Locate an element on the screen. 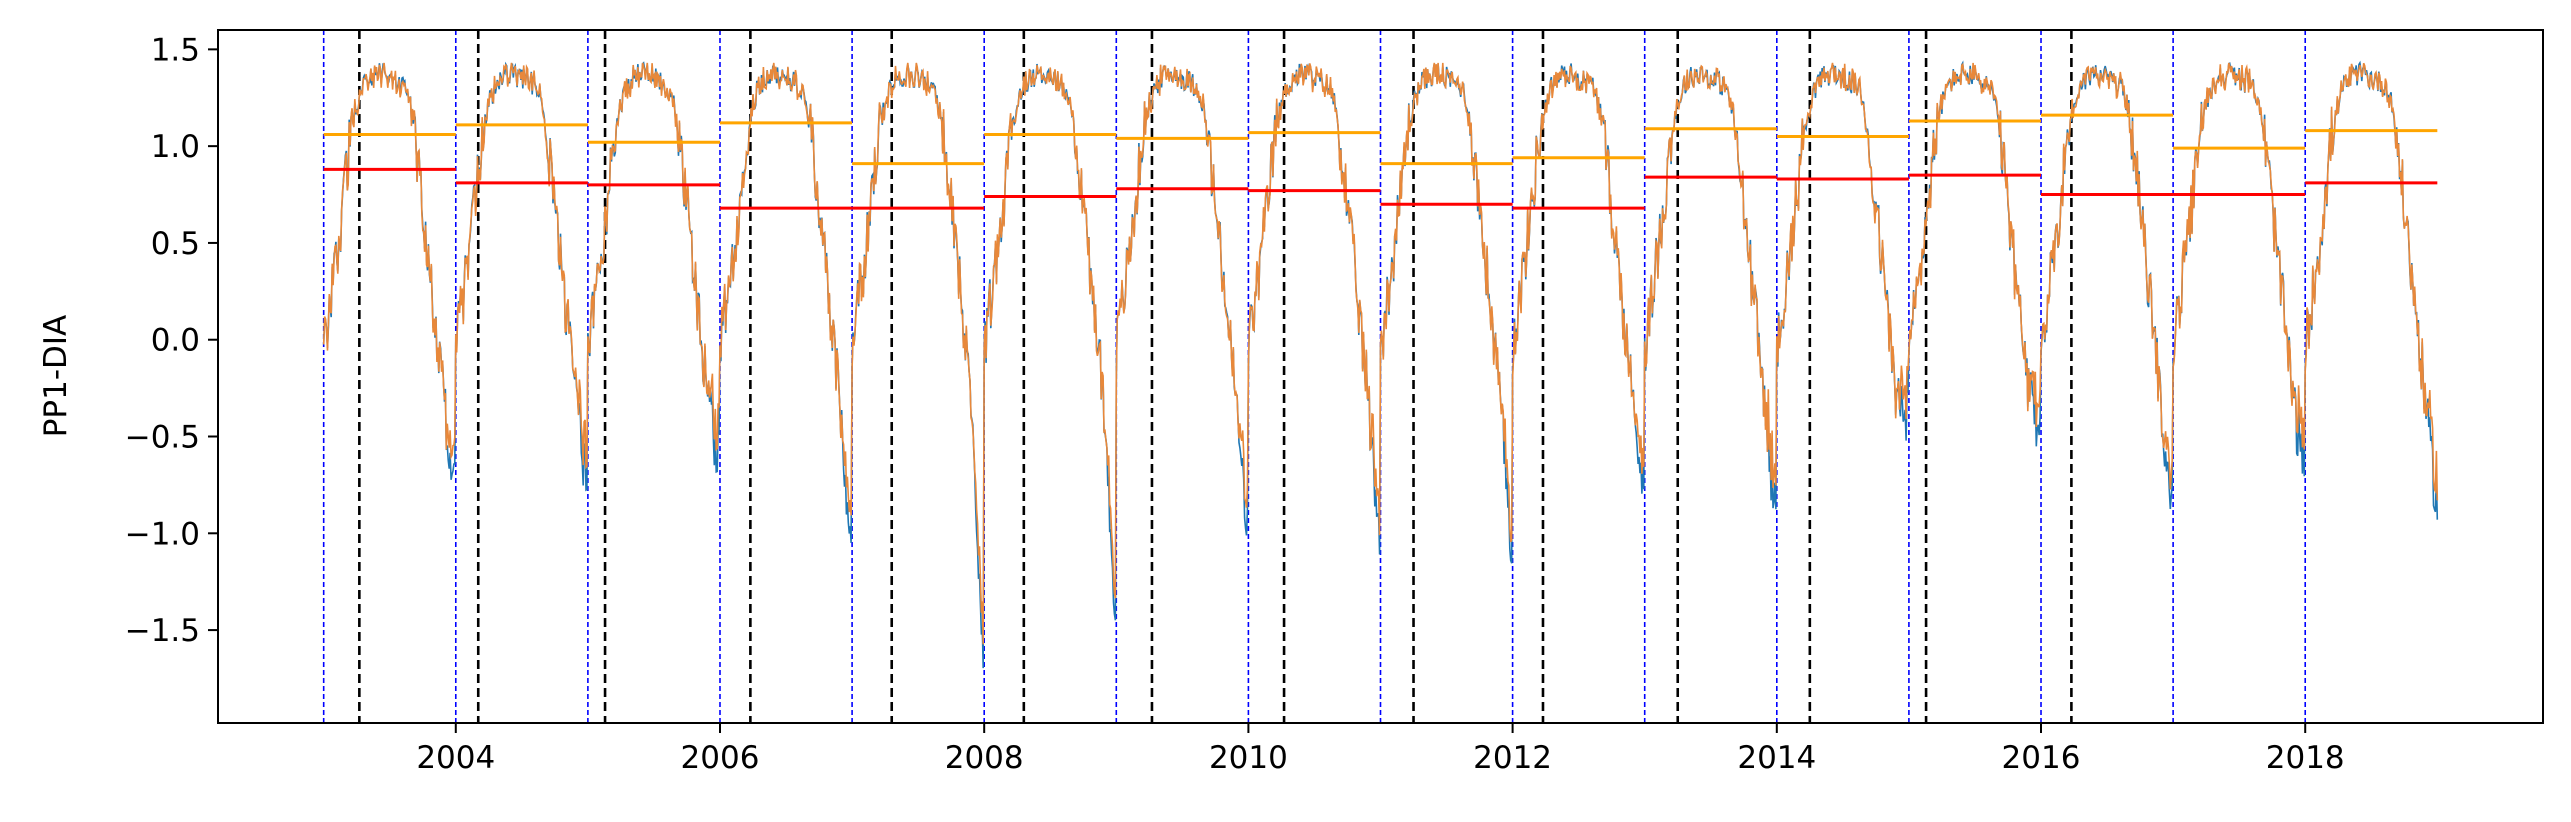 This screenshot has height=822, width=2571. x-tick-label-0: 2004 is located at coordinates (455, 758).